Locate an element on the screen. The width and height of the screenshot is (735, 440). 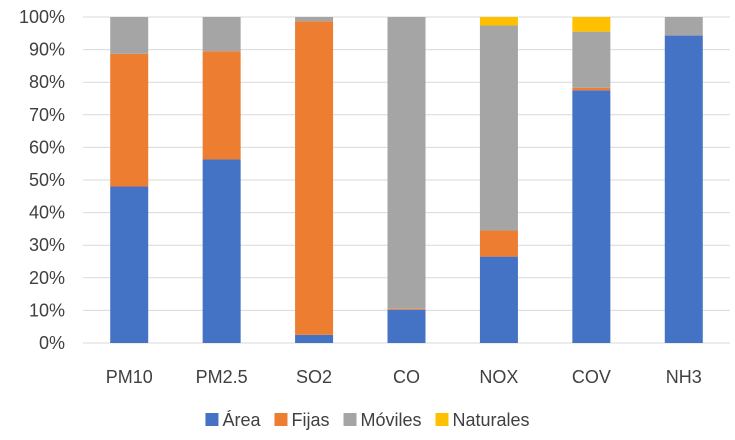
legend-item: Móviles is located at coordinates (382, 420).